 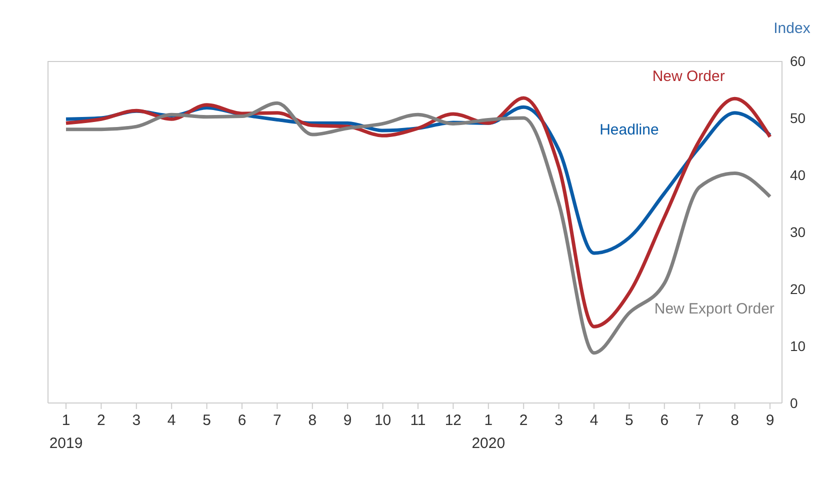 I want to click on y-tick-label: 60, so click(x=798, y=60).